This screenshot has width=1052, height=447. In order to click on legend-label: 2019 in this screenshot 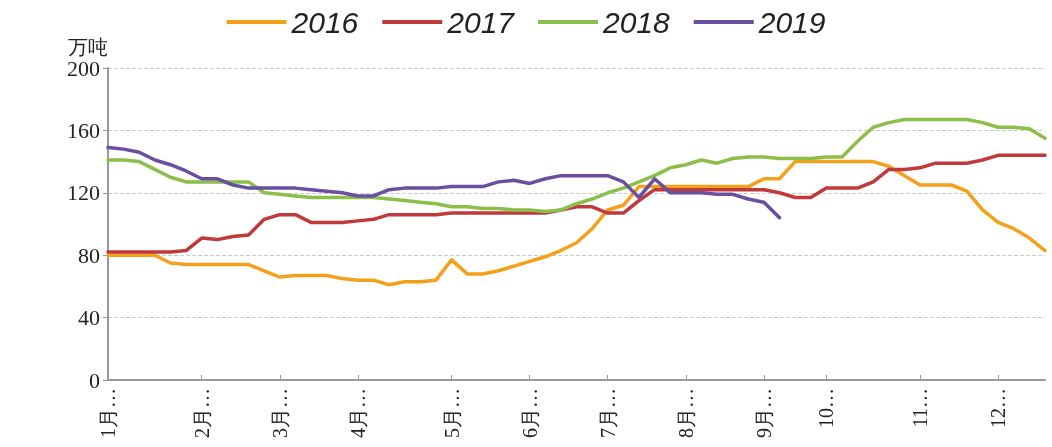, I will do `click(791, 22)`.